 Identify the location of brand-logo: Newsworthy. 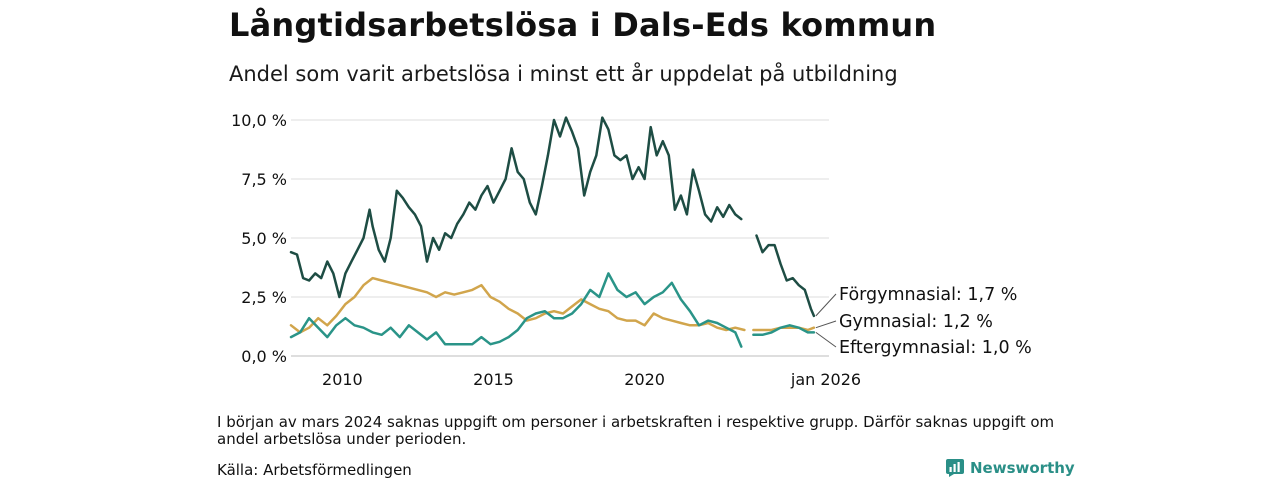
(1010, 468).